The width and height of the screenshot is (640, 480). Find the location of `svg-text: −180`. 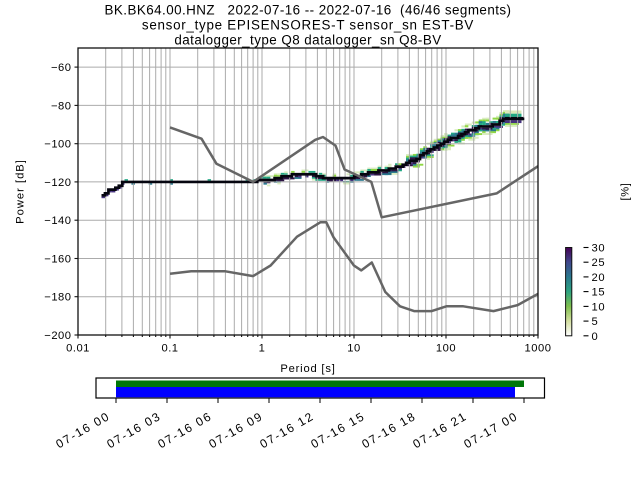

svg-text: −180 is located at coordinates (57, 298).